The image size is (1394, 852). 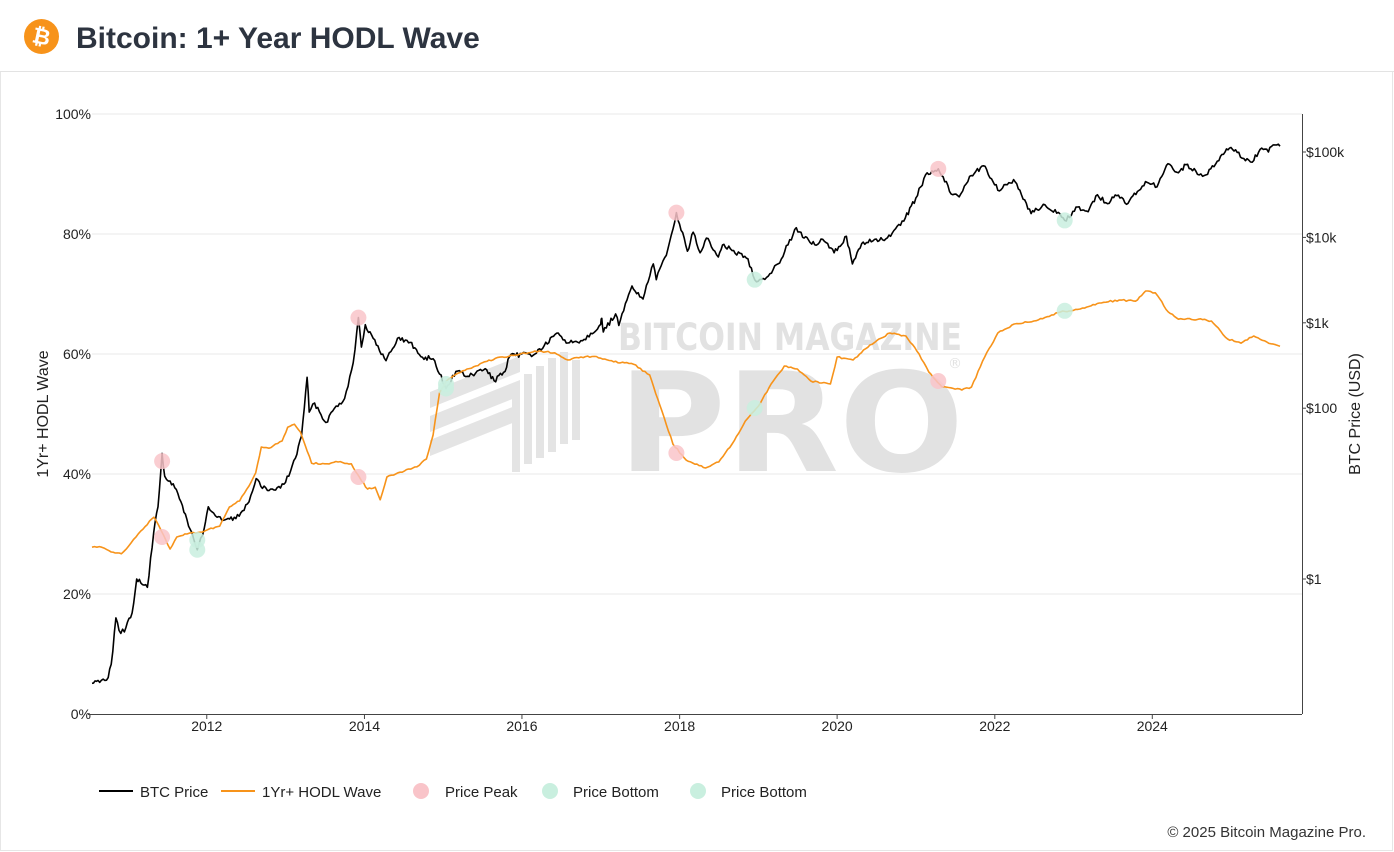 What do you see at coordinates (1321, 237) in the screenshot?
I see `y-right-tick-label: $10k` at bounding box center [1321, 237].